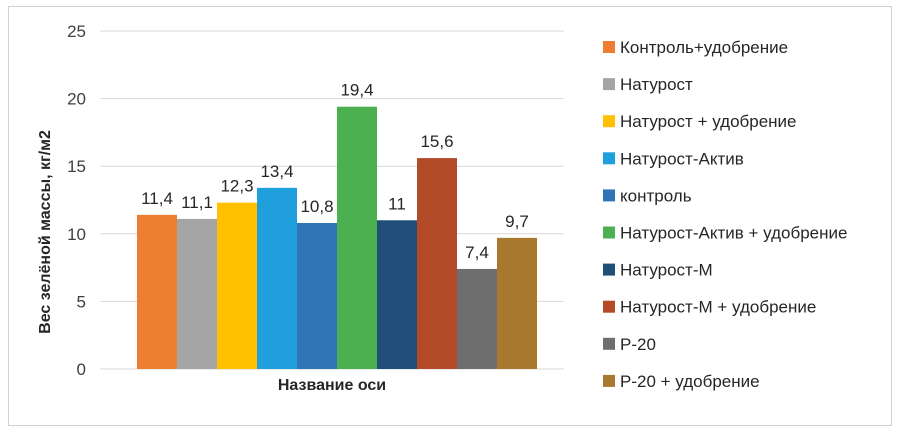  I want to click on legend-item: Р-20 + удобрение, so click(681, 381).